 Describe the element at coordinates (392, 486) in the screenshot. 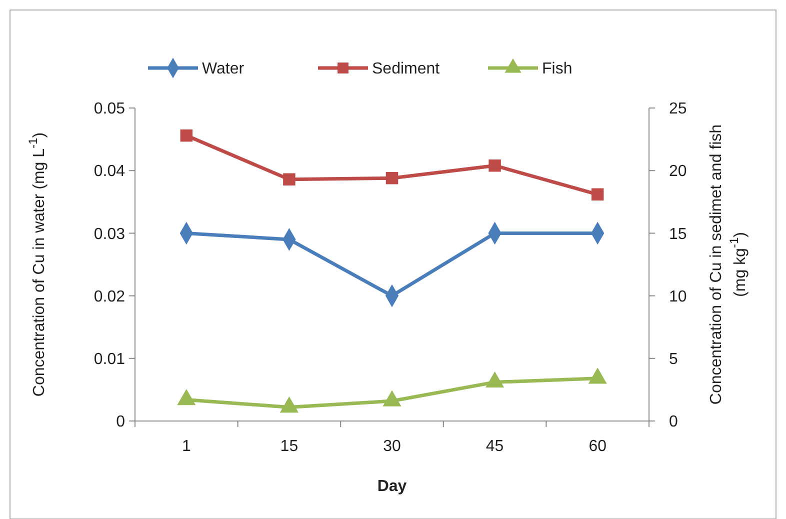

I see `x-axis-title: Day` at that location.